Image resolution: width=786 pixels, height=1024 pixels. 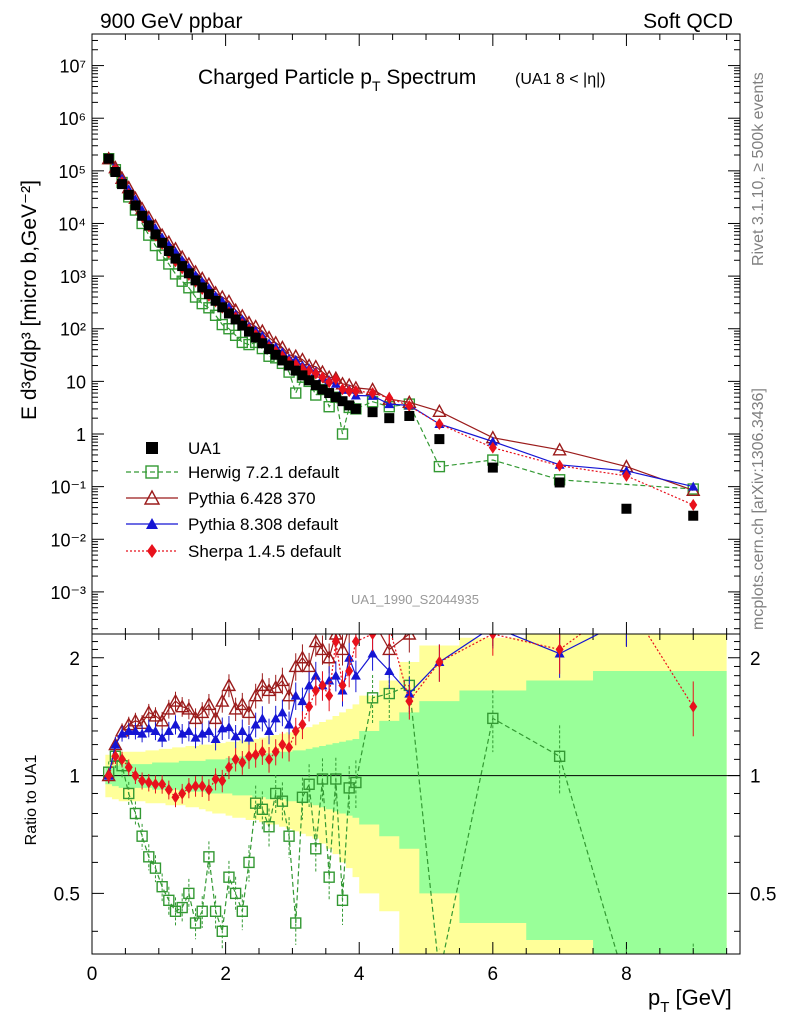 What do you see at coordinates (31, 800) in the screenshot?
I see `y-axis-title-ratio: Ratio to UA1` at bounding box center [31, 800].